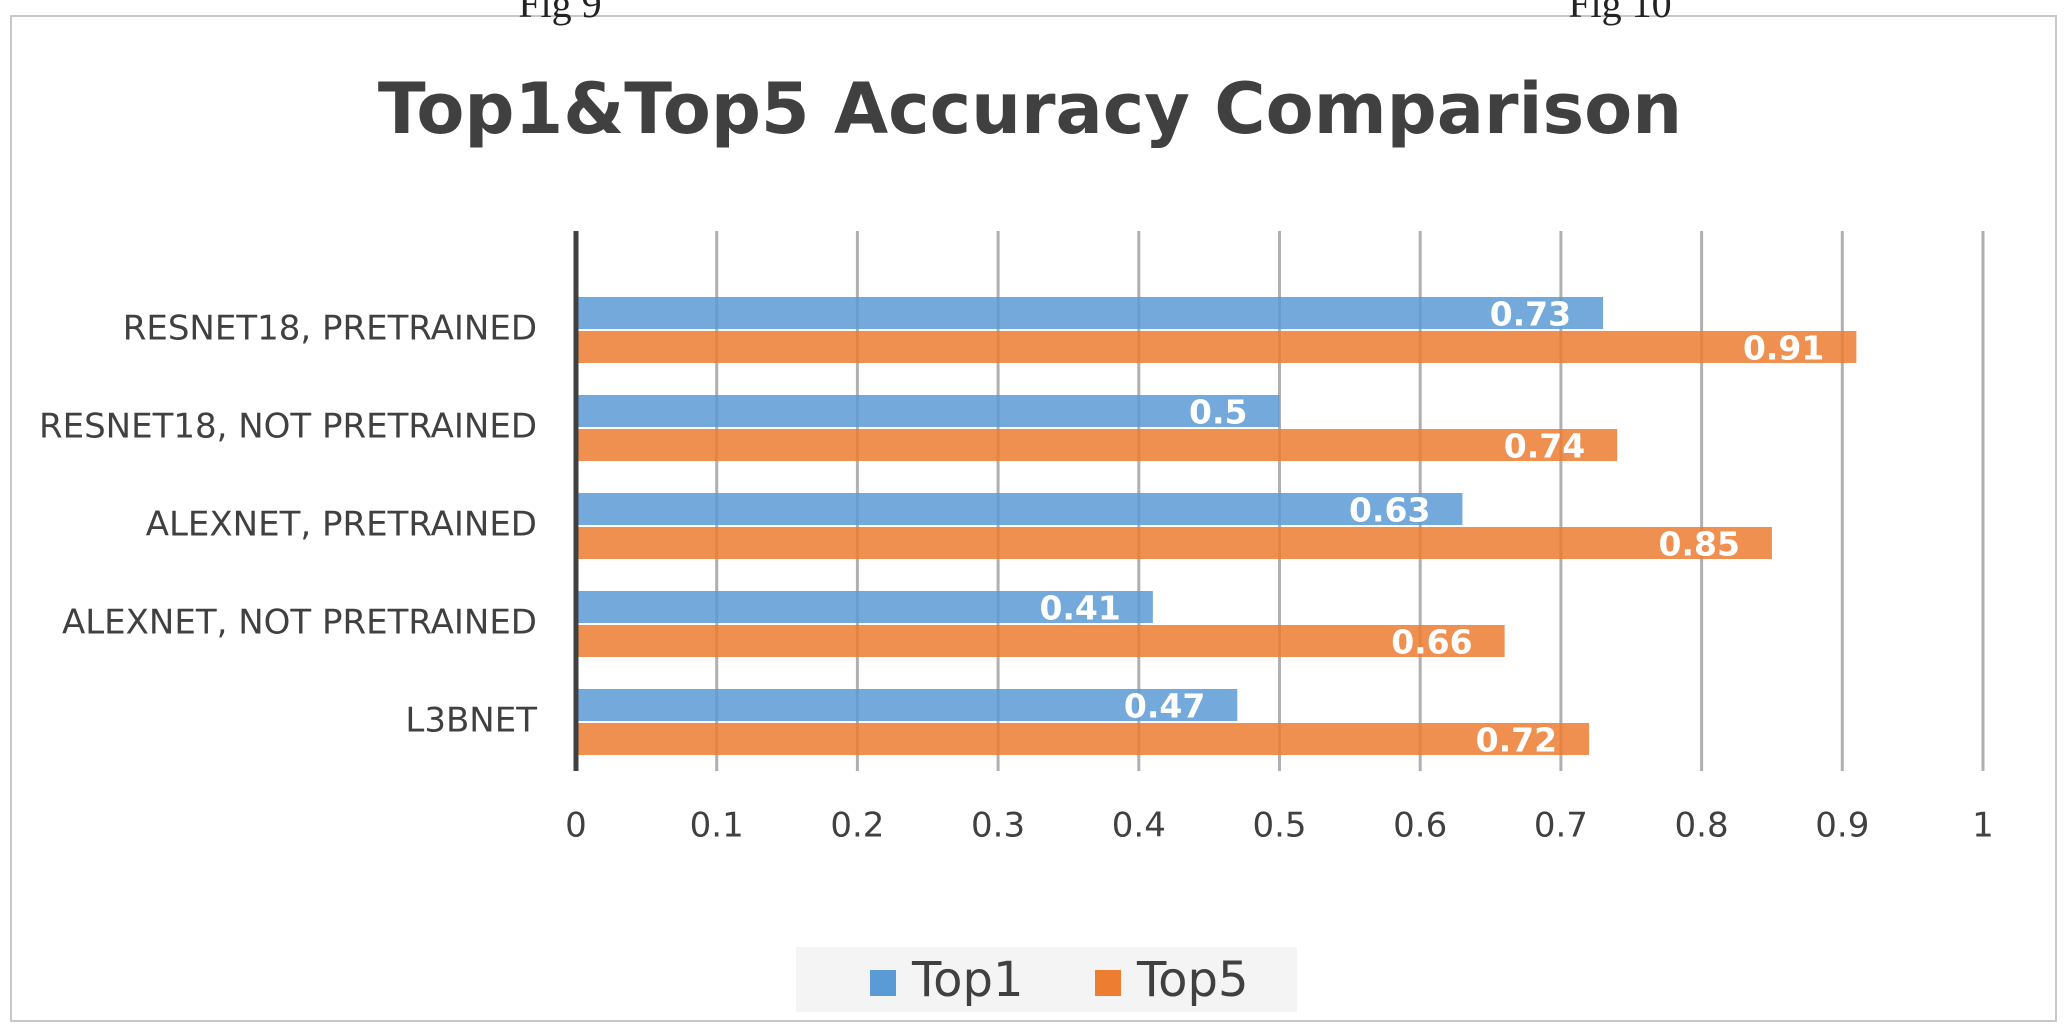  I want to click on y-tick-label: RESNET18, NOT PRETRAINED, so click(288, 427).